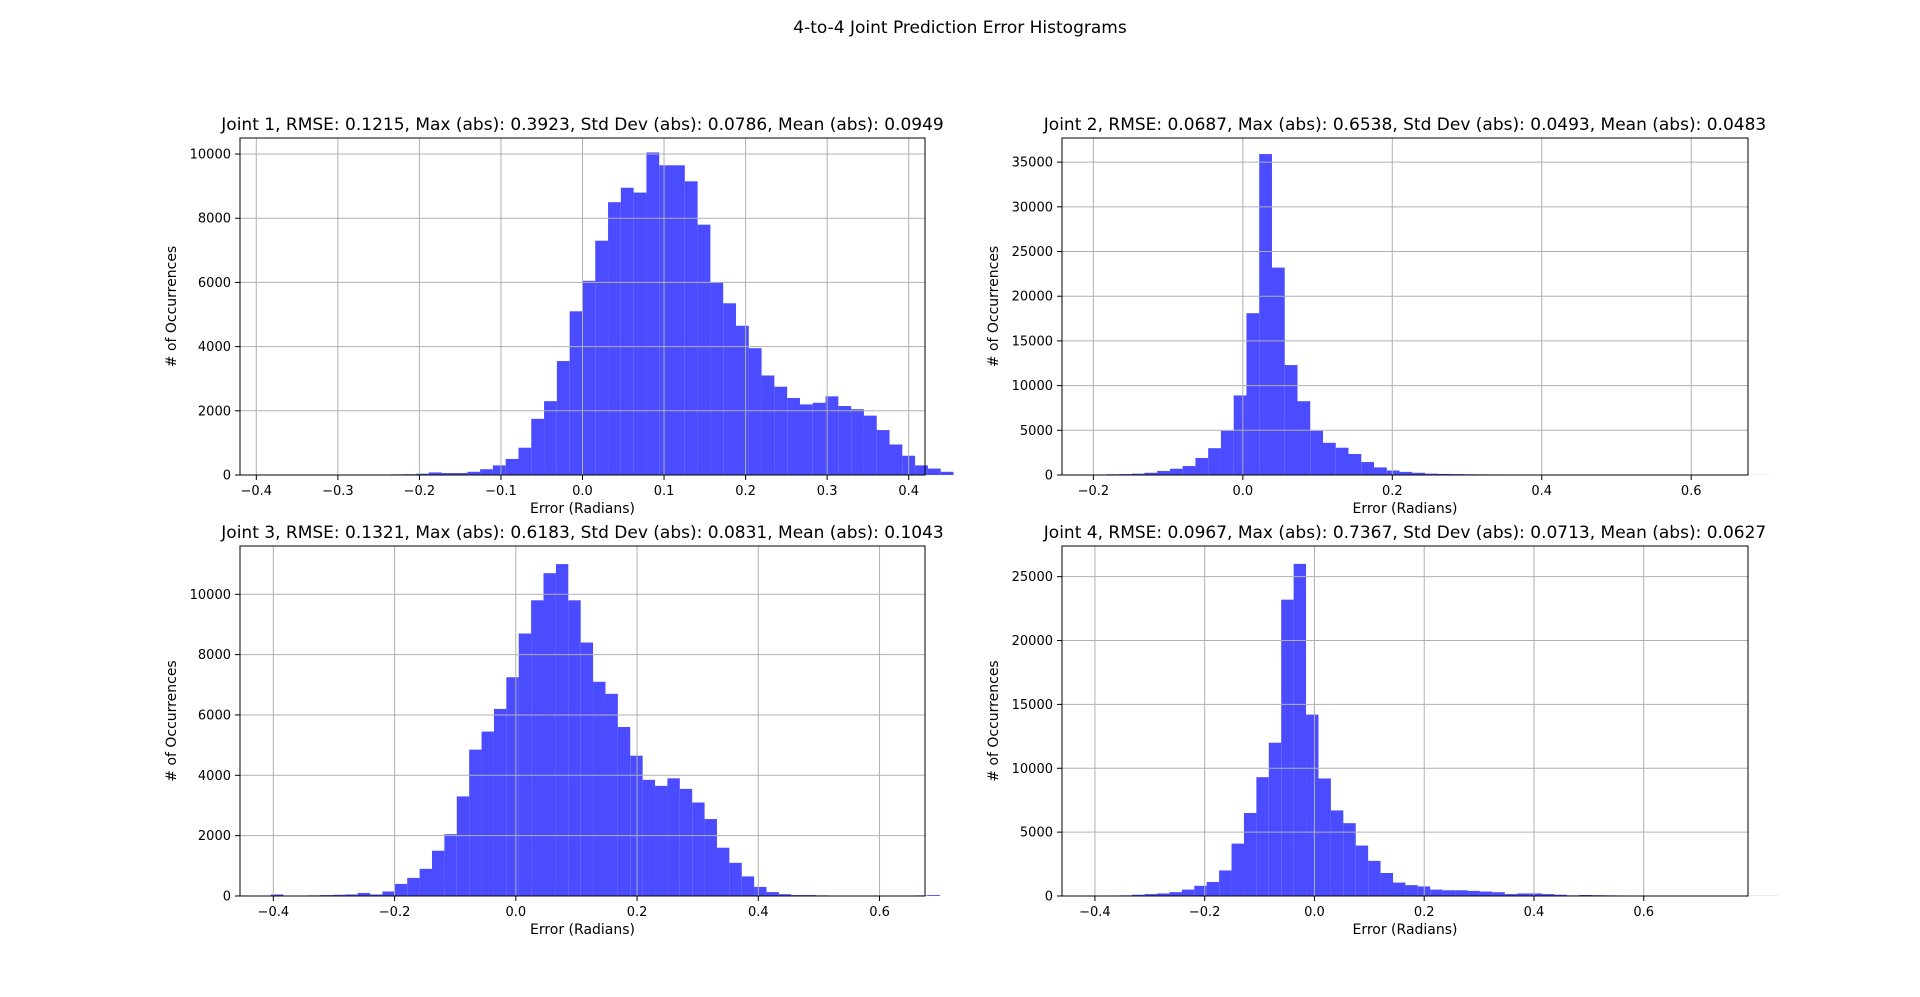 The width and height of the screenshot is (1920, 997). Describe the element at coordinates (1032, 341) in the screenshot. I see `y-tick-label: 15000` at that location.